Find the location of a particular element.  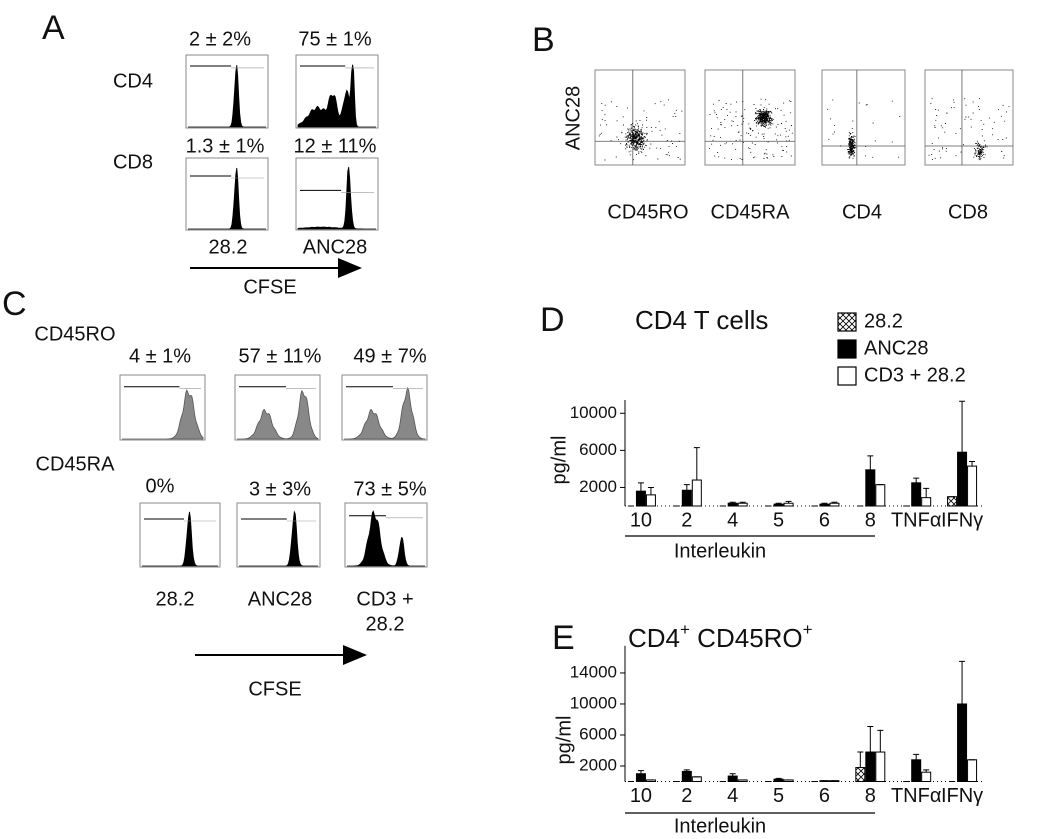

x-tick-label: IFNγ is located at coordinates (962, 520).